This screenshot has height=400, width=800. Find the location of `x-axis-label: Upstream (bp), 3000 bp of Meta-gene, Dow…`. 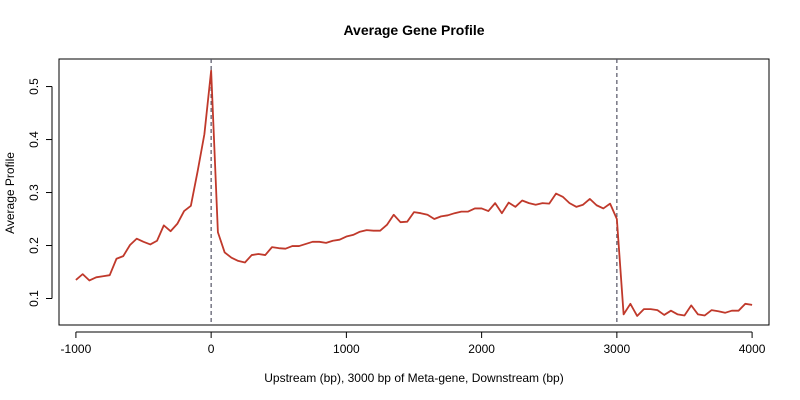

x-axis-label: Upstream (bp), 3000 bp of Meta-gene, Dow… is located at coordinates (413, 378).